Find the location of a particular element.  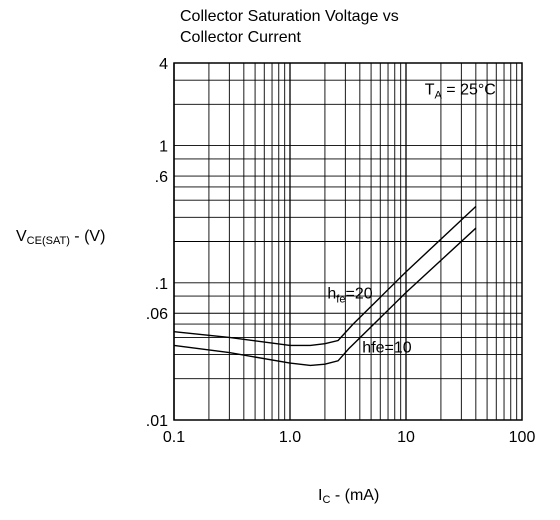

chart-title-line2: Collector Current is located at coordinates (240, 37).